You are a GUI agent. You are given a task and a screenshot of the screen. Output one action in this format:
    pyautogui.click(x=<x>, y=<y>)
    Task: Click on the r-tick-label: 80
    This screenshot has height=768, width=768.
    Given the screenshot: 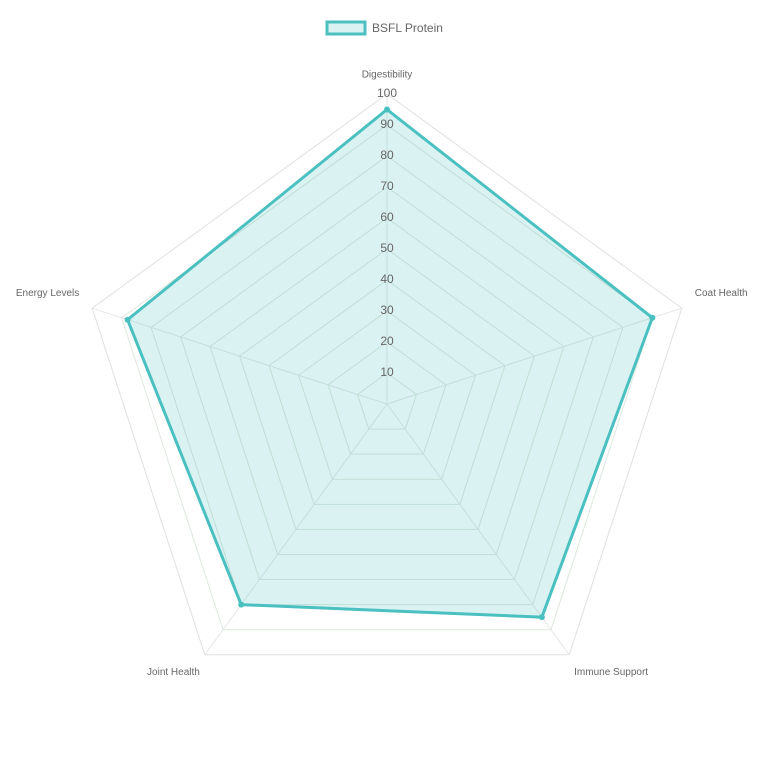 What is the action you would take?
    pyautogui.click(x=387, y=155)
    